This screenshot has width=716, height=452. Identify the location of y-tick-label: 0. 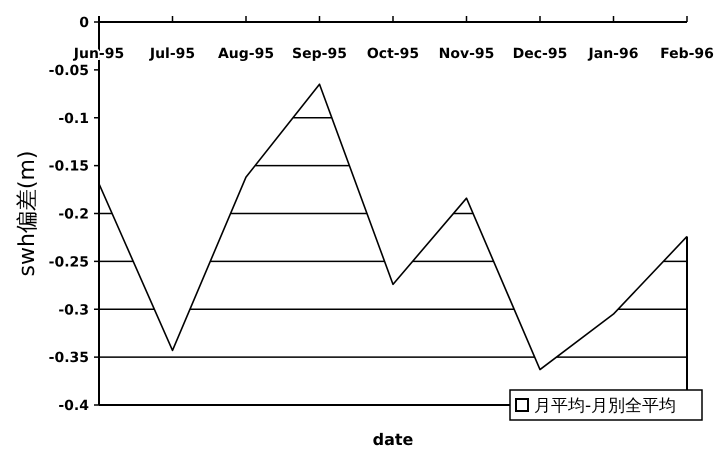
(84, 23).